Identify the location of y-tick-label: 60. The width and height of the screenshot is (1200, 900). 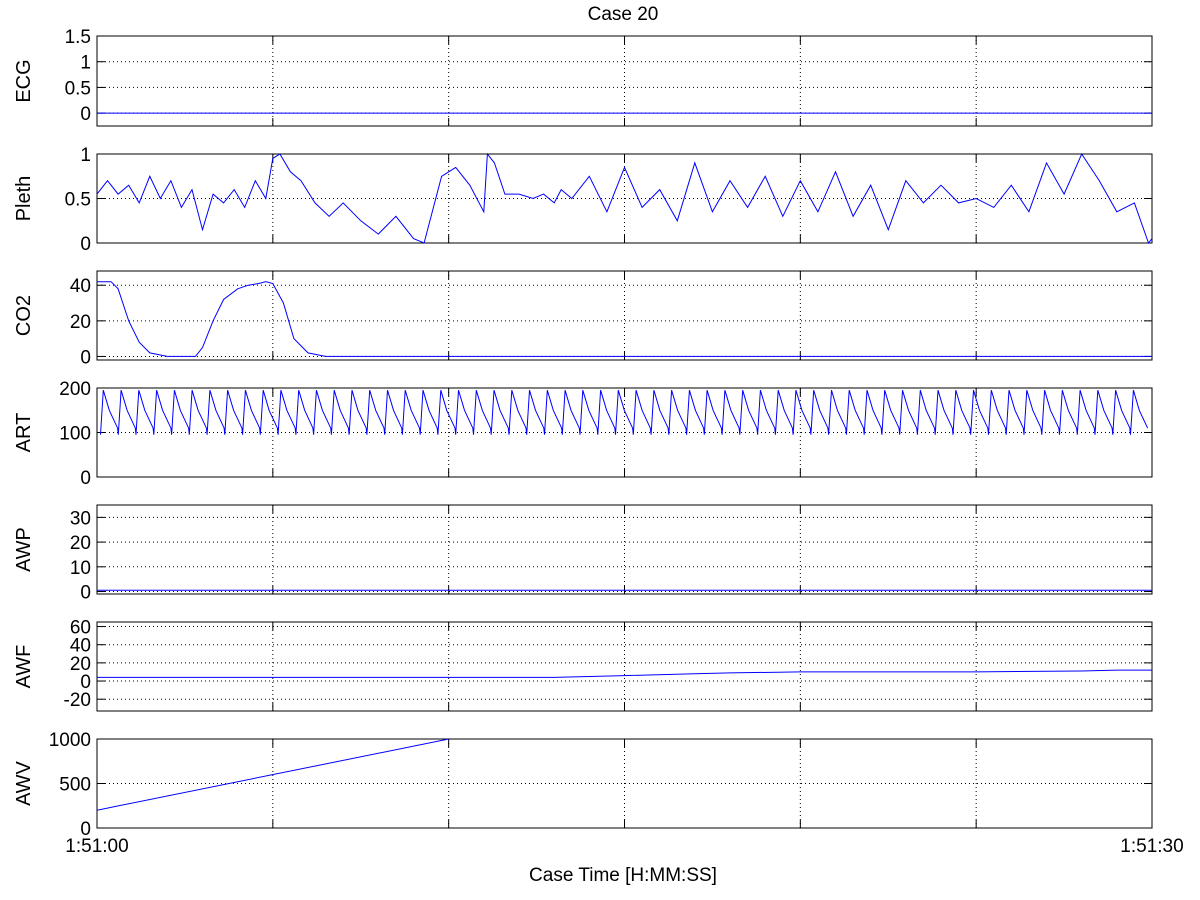
(80, 628).